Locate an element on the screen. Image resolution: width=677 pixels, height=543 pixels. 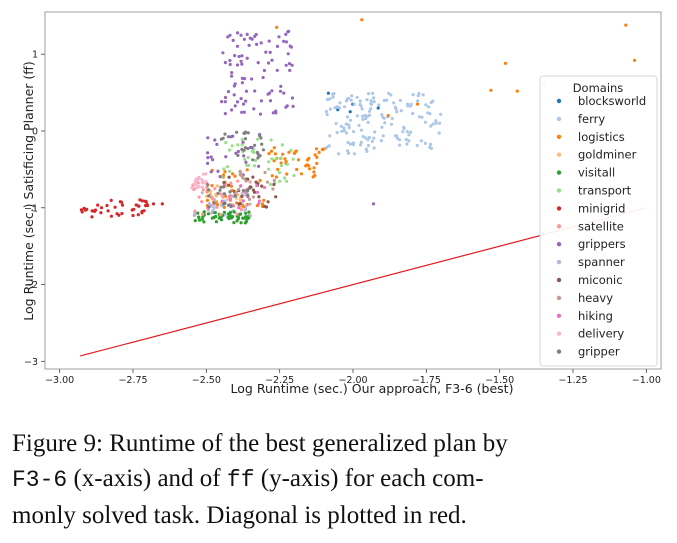
legend-label-gripper: gripper is located at coordinates (599, 352).